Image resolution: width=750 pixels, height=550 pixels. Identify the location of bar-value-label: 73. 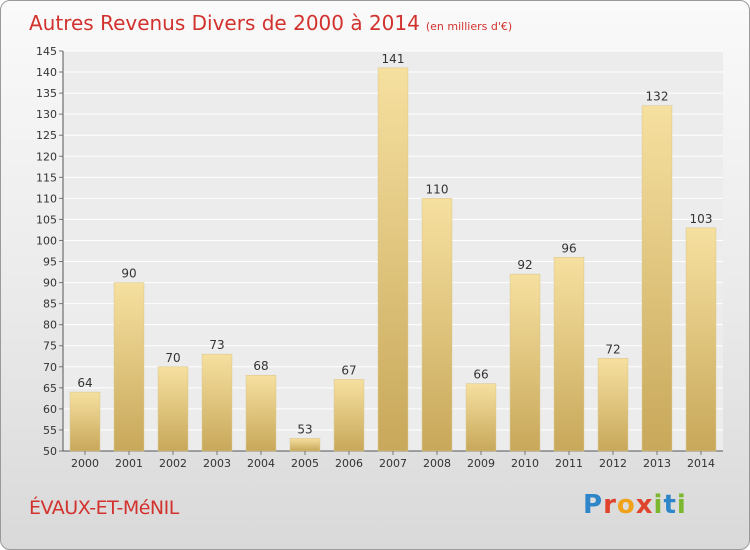
(216, 345).